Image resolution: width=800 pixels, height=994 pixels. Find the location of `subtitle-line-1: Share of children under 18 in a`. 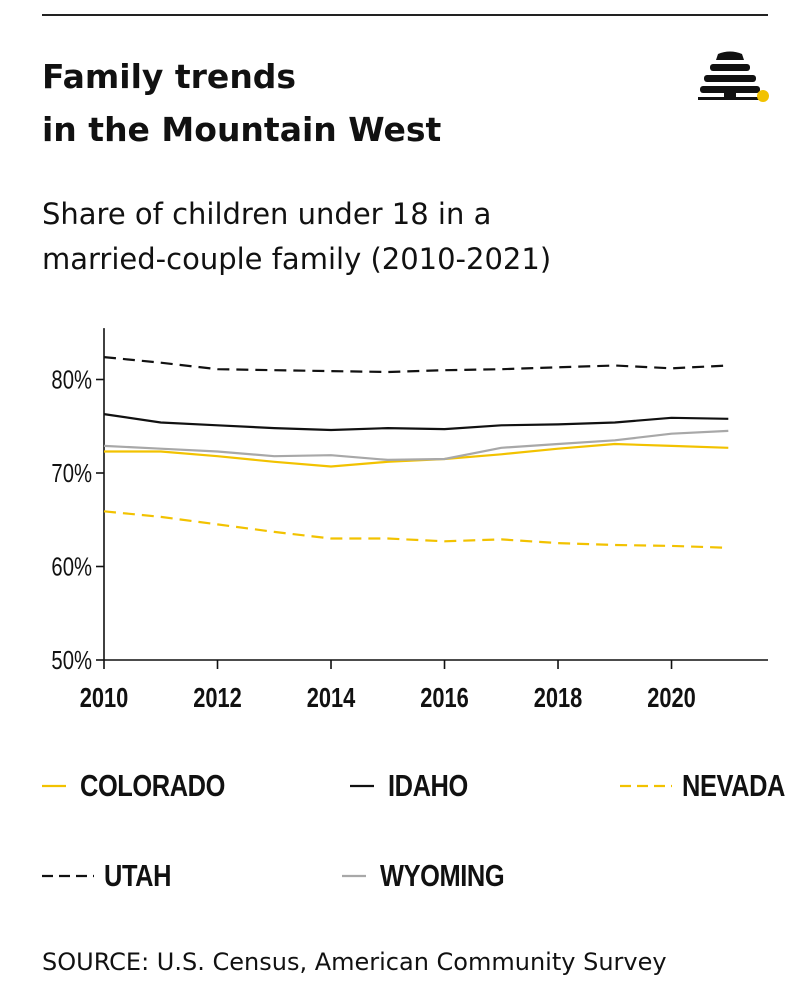

subtitle-line-1: Share of children under 18 in a is located at coordinates (267, 214).